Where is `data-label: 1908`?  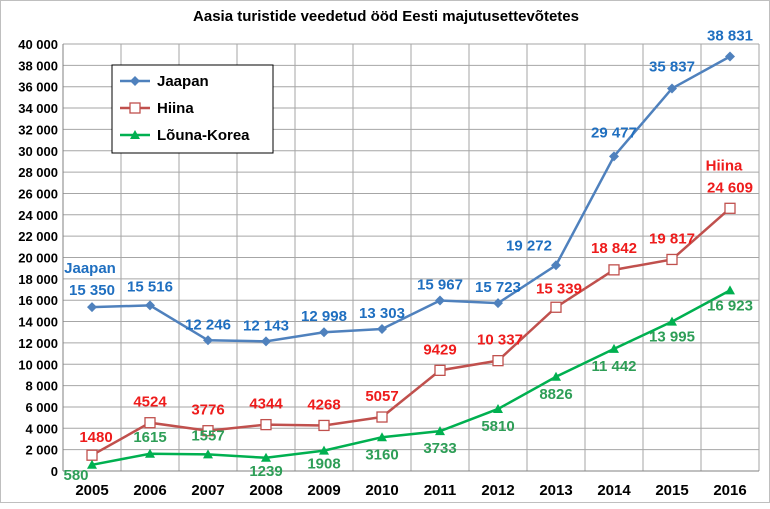 data-label: 1908 is located at coordinates (323, 464).